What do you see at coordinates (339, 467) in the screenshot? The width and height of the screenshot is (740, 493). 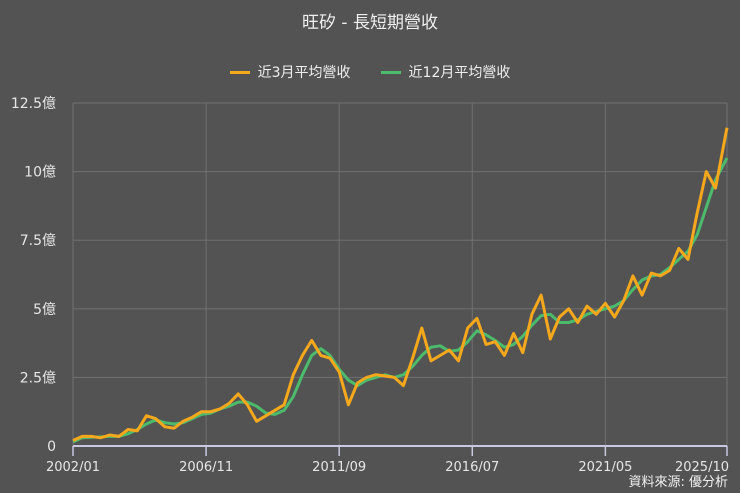 I see `x-tick-label: 2011/09` at bounding box center [339, 467].